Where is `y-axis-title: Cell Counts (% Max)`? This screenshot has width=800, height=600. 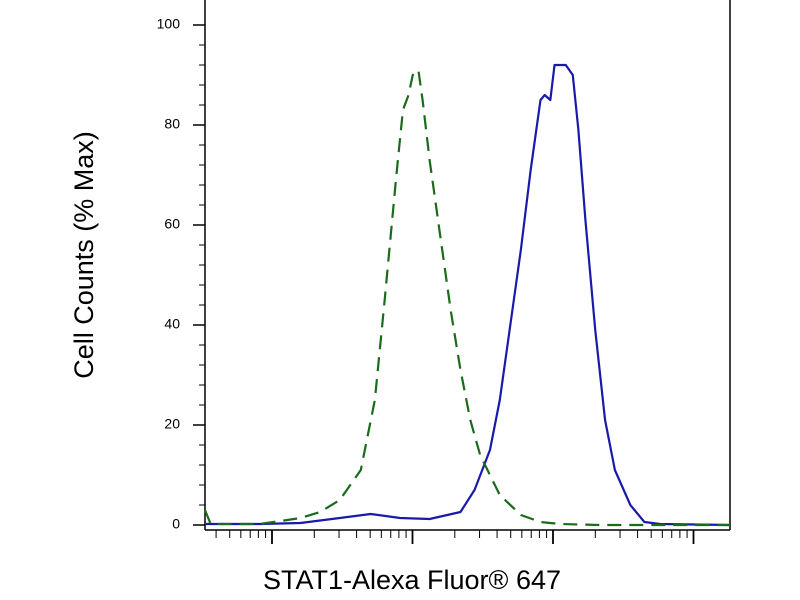
y-axis-title: Cell Counts (% Max) is located at coordinates (84, 255).